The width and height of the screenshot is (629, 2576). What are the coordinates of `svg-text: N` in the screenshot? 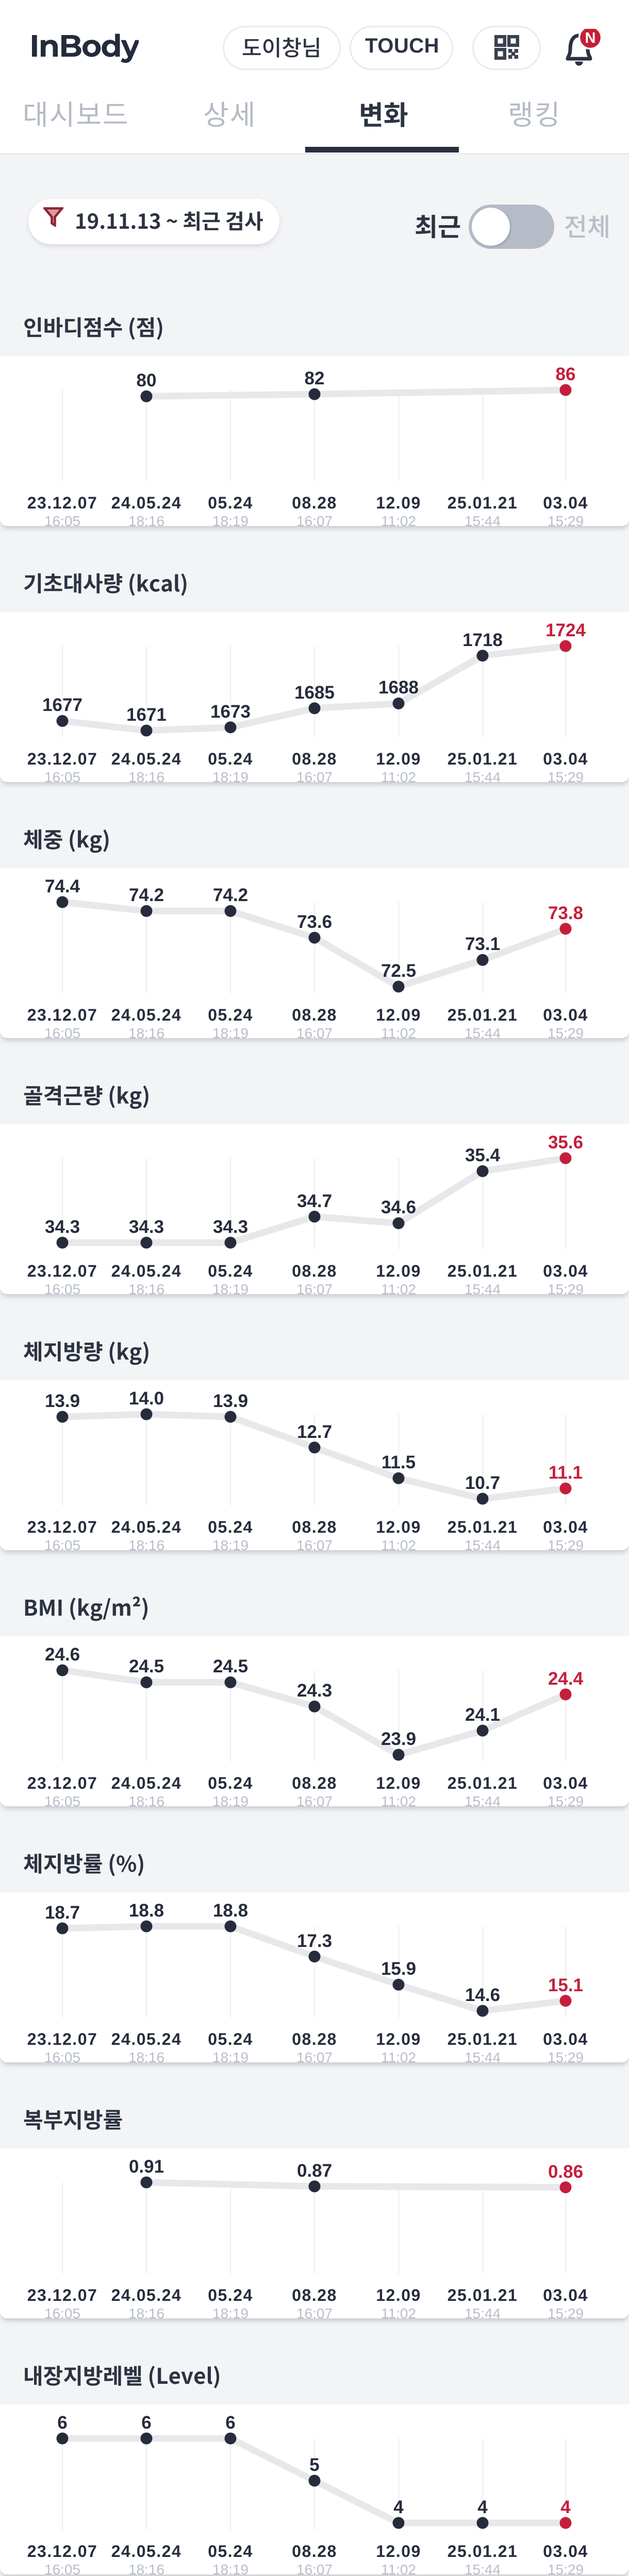 It's located at (591, 38).